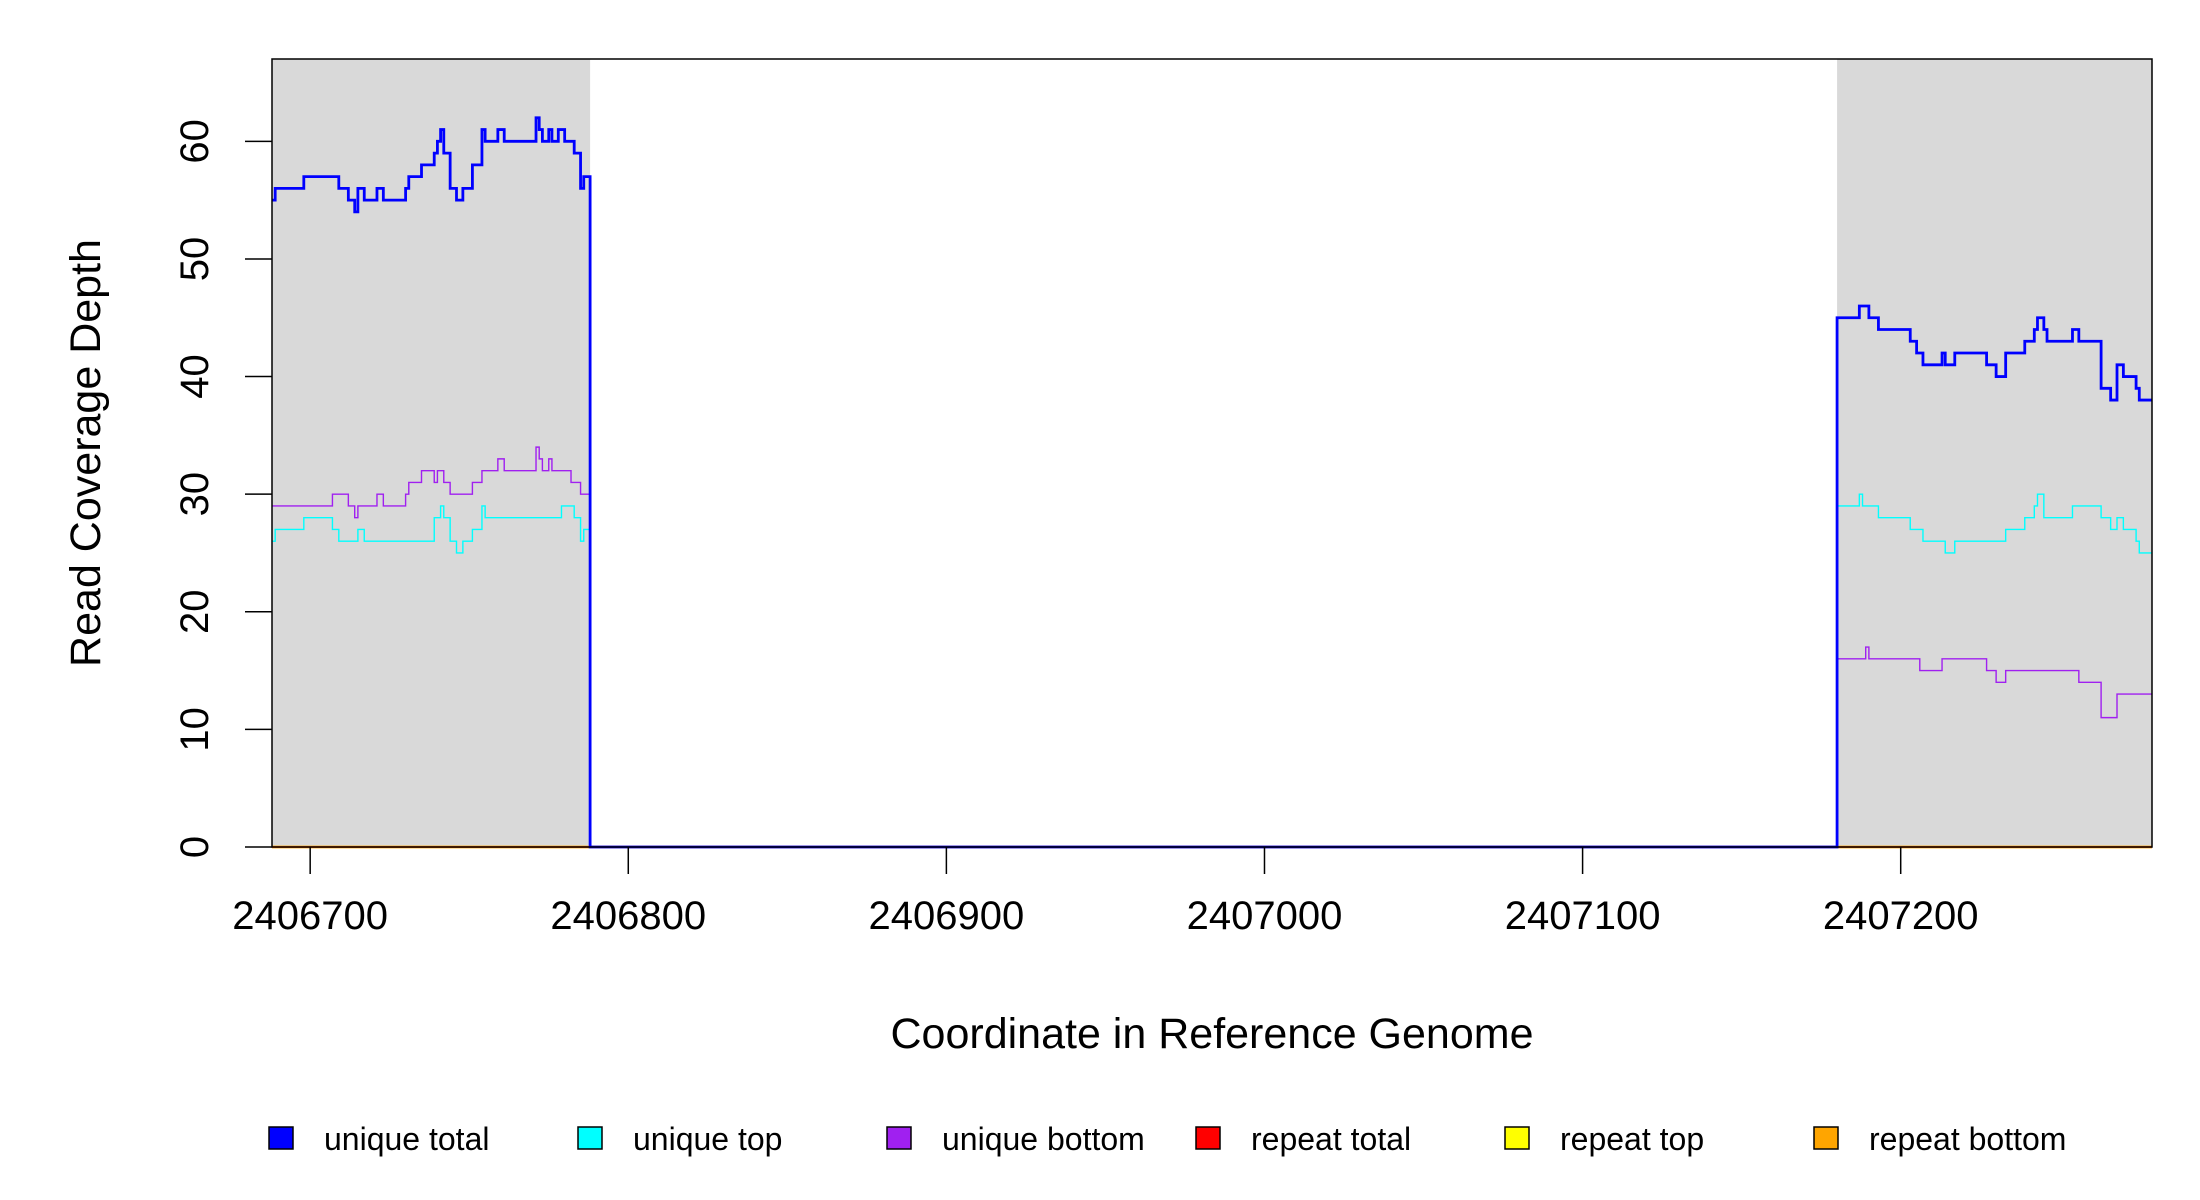 Image resolution: width=2200 pixels, height=1200 pixels. Describe the element at coordinates (947, 916) in the screenshot. I see `x-tick-label: 2406900` at that location.